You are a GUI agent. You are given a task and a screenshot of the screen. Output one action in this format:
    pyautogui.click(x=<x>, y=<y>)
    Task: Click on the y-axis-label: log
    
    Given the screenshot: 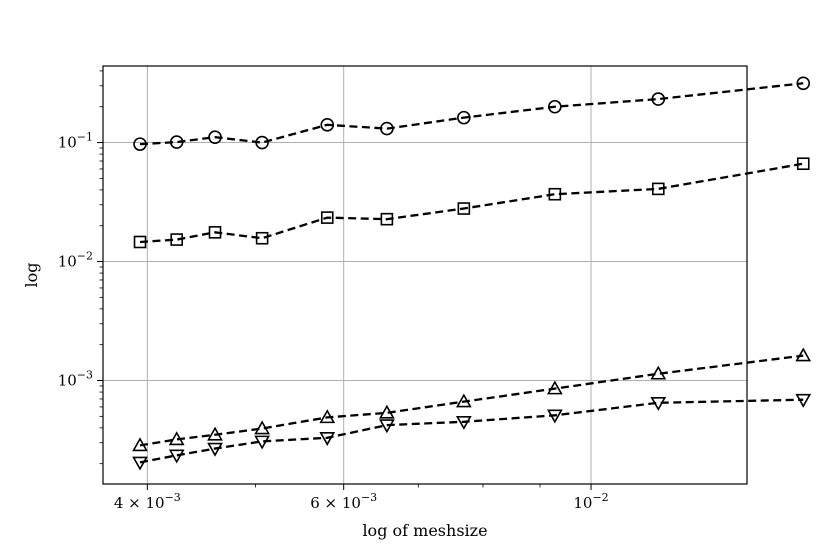 What is the action you would take?
    pyautogui.click(x=31, y=275)
    